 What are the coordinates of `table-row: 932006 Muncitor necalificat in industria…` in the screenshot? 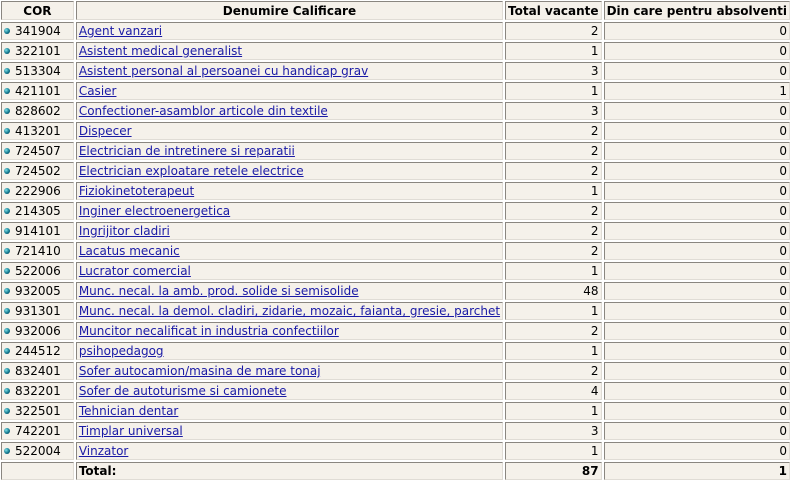 It's located at (395, 331).